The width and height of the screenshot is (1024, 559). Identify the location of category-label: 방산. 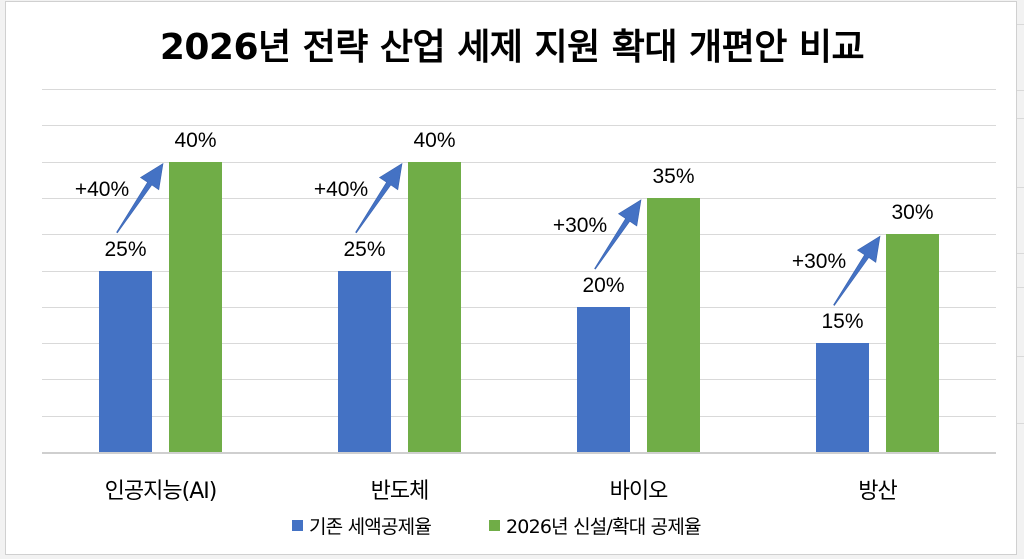
(877, 491).